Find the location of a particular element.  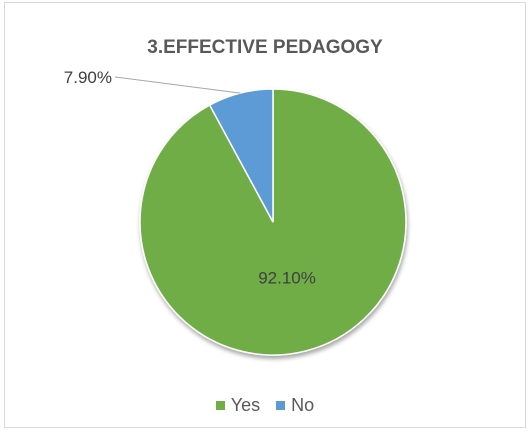

pie-slice-no is located at coordinates (241, 155).